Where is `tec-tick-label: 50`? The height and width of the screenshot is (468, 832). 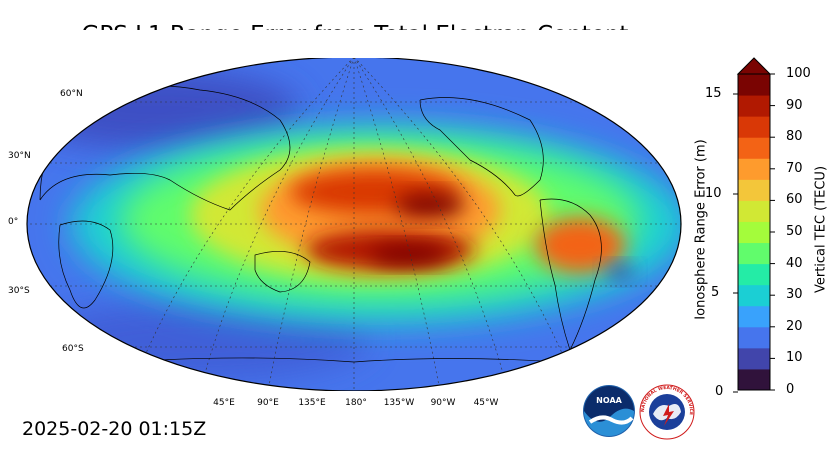 tec-tick-label: 50 is located at coordinates (794, 231).